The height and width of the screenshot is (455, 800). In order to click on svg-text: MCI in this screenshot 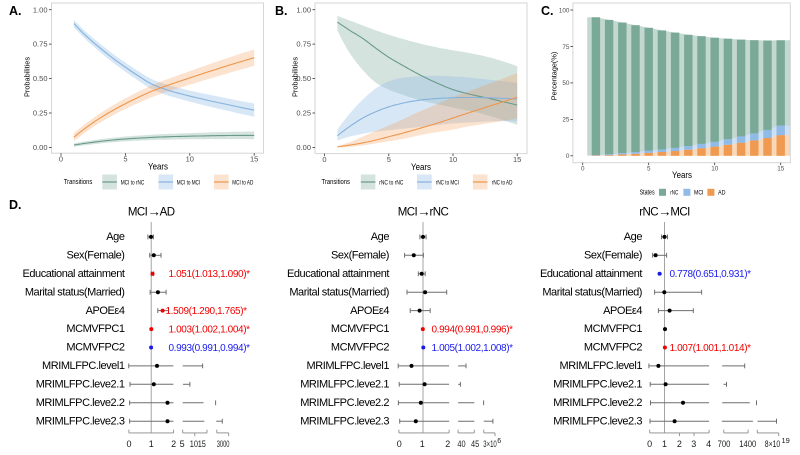, I will do `click(699, 193)`.